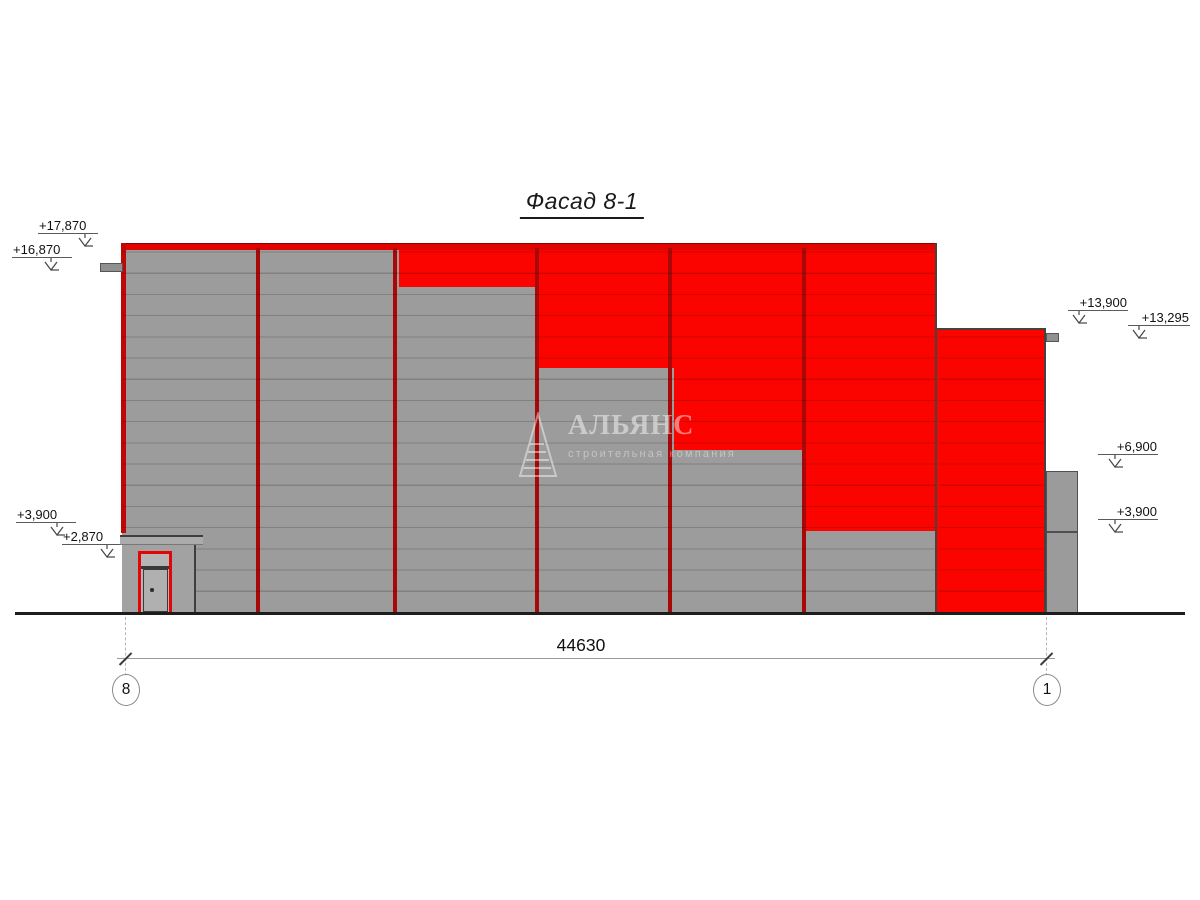 The image size is (1200, 900). I want to click on axis-bubble-8: 8, so click(126, 690).